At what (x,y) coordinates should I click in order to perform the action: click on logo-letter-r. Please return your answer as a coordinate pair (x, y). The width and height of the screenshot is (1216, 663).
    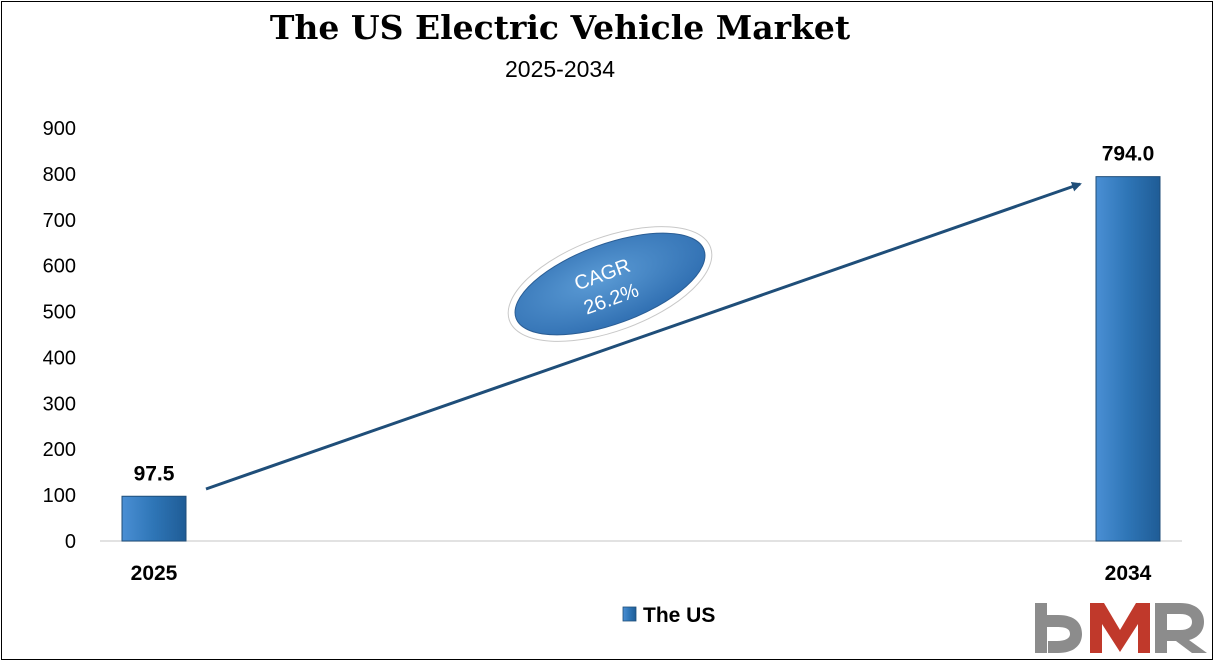
    Looking at the image, I should click on (1181, 628).